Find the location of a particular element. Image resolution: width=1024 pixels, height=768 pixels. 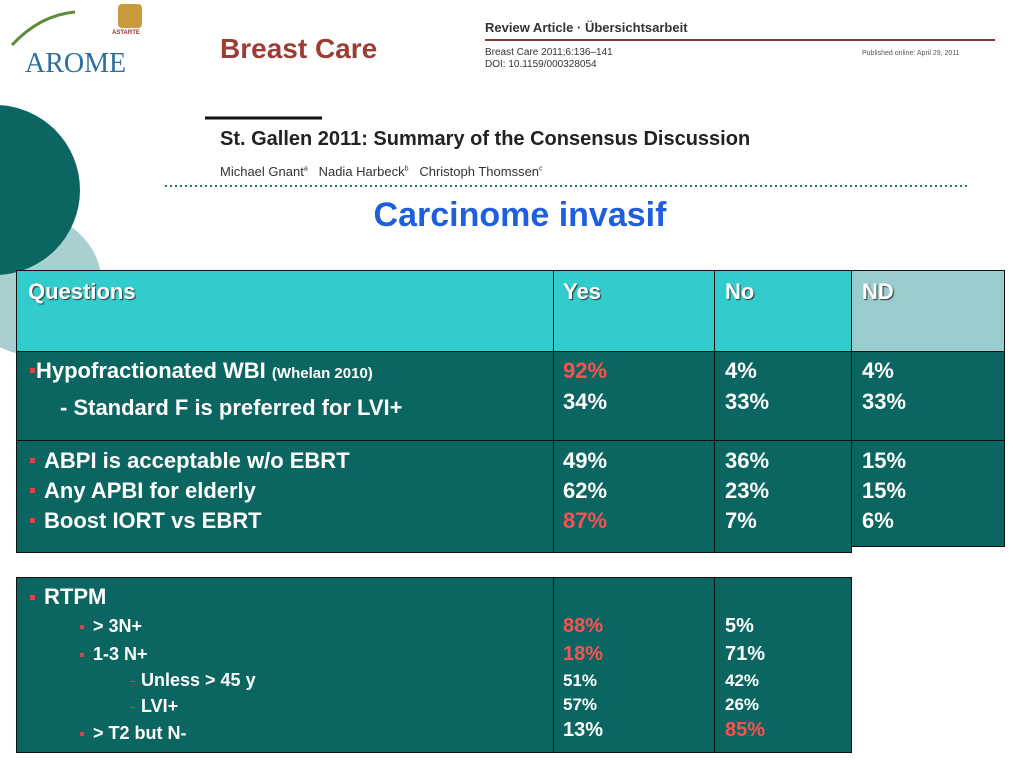

header-text: Yes is located at coordinates (582, 291).